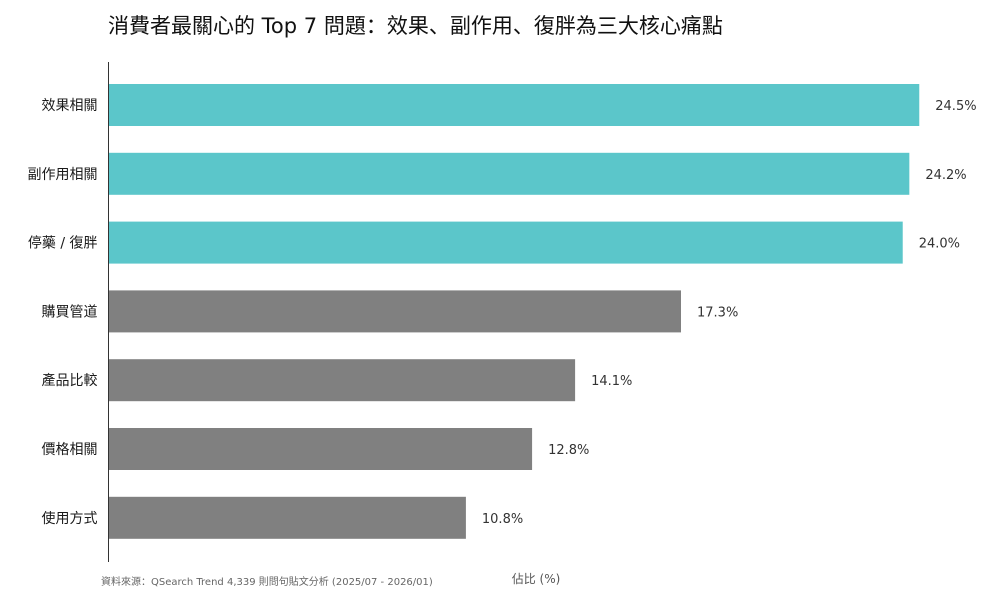  What do you see at coordinates (70, 518) in the screenshot?
I see `category-label-7: 使用方式` at bounding box center [70, 518].